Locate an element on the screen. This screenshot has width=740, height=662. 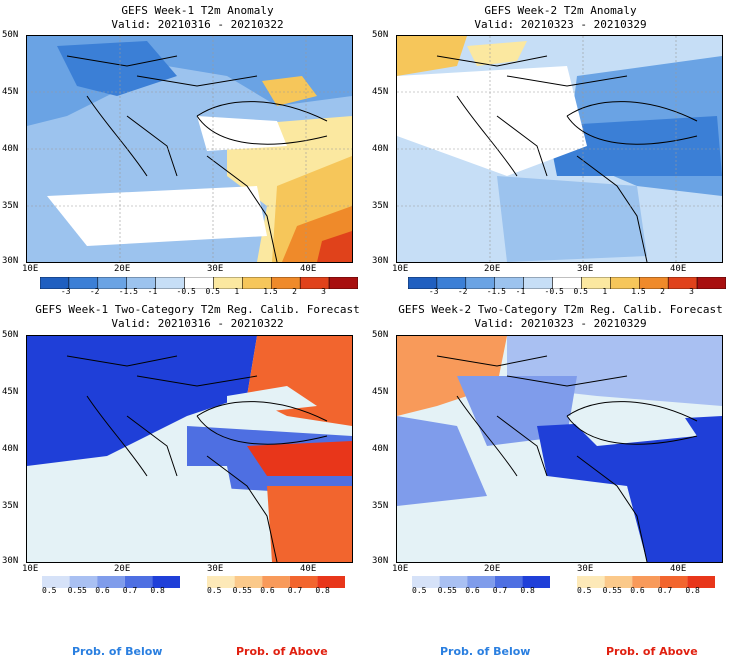
prob-below-label: Prob. of Below is located at coordinates (485, 651).